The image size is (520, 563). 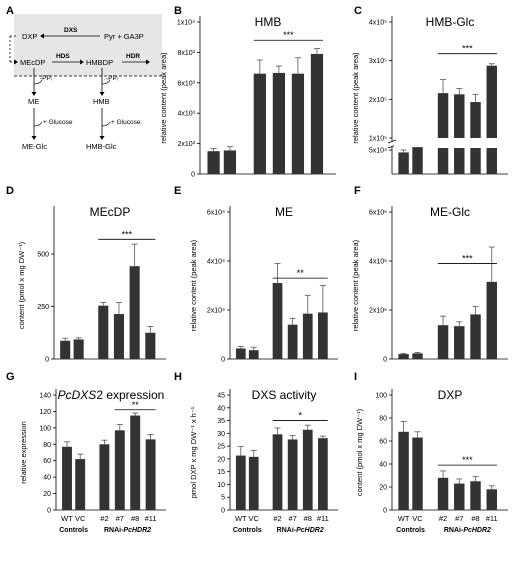 What do you see at coordinates (38, 124) in the screenshot?
I see `glucose-curve-left` at bounding box center [38, 124].